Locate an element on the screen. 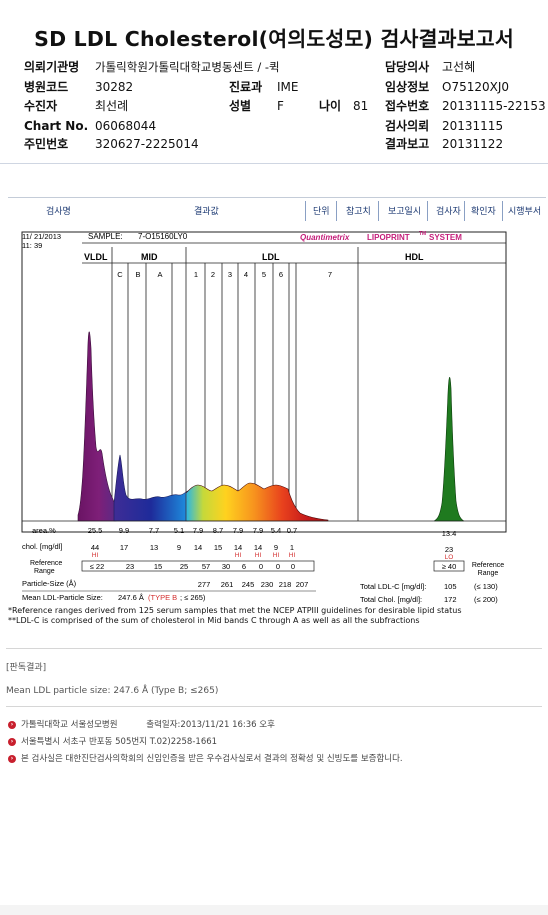  hdl-ref-value: ≥ 40 is located at coordinates (449, 566).